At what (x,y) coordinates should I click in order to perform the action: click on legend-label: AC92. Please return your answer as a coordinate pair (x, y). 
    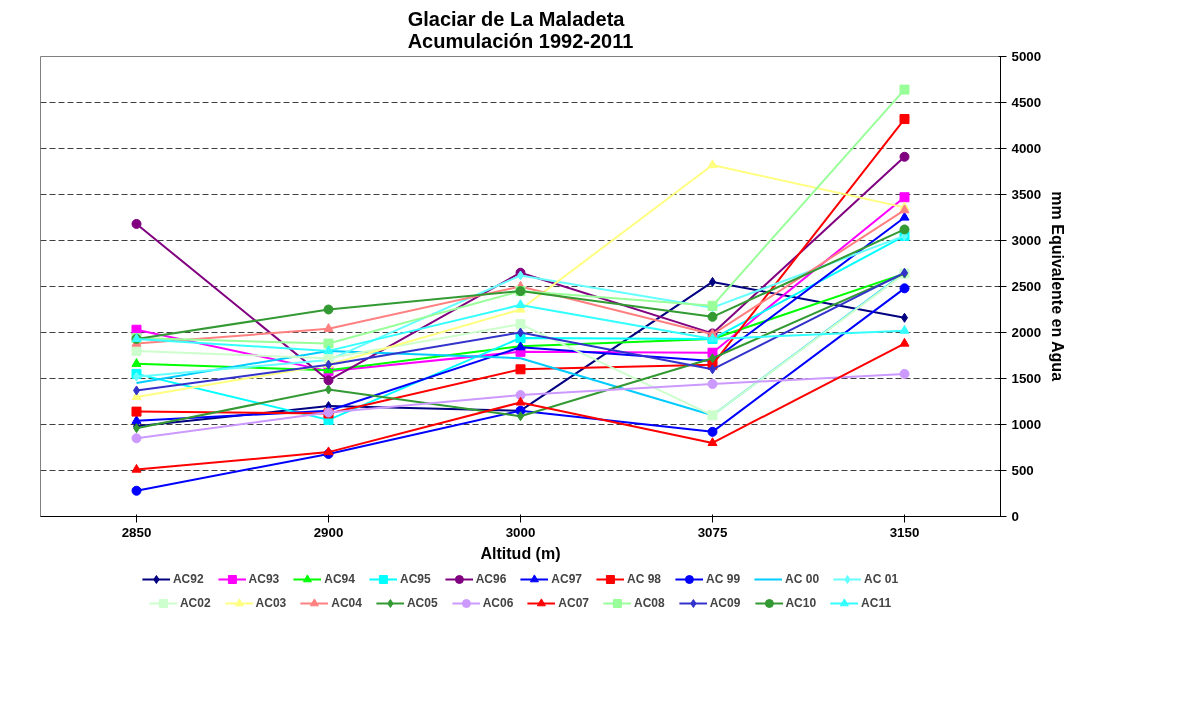
    Looking at the image, I should click on (188, 579).